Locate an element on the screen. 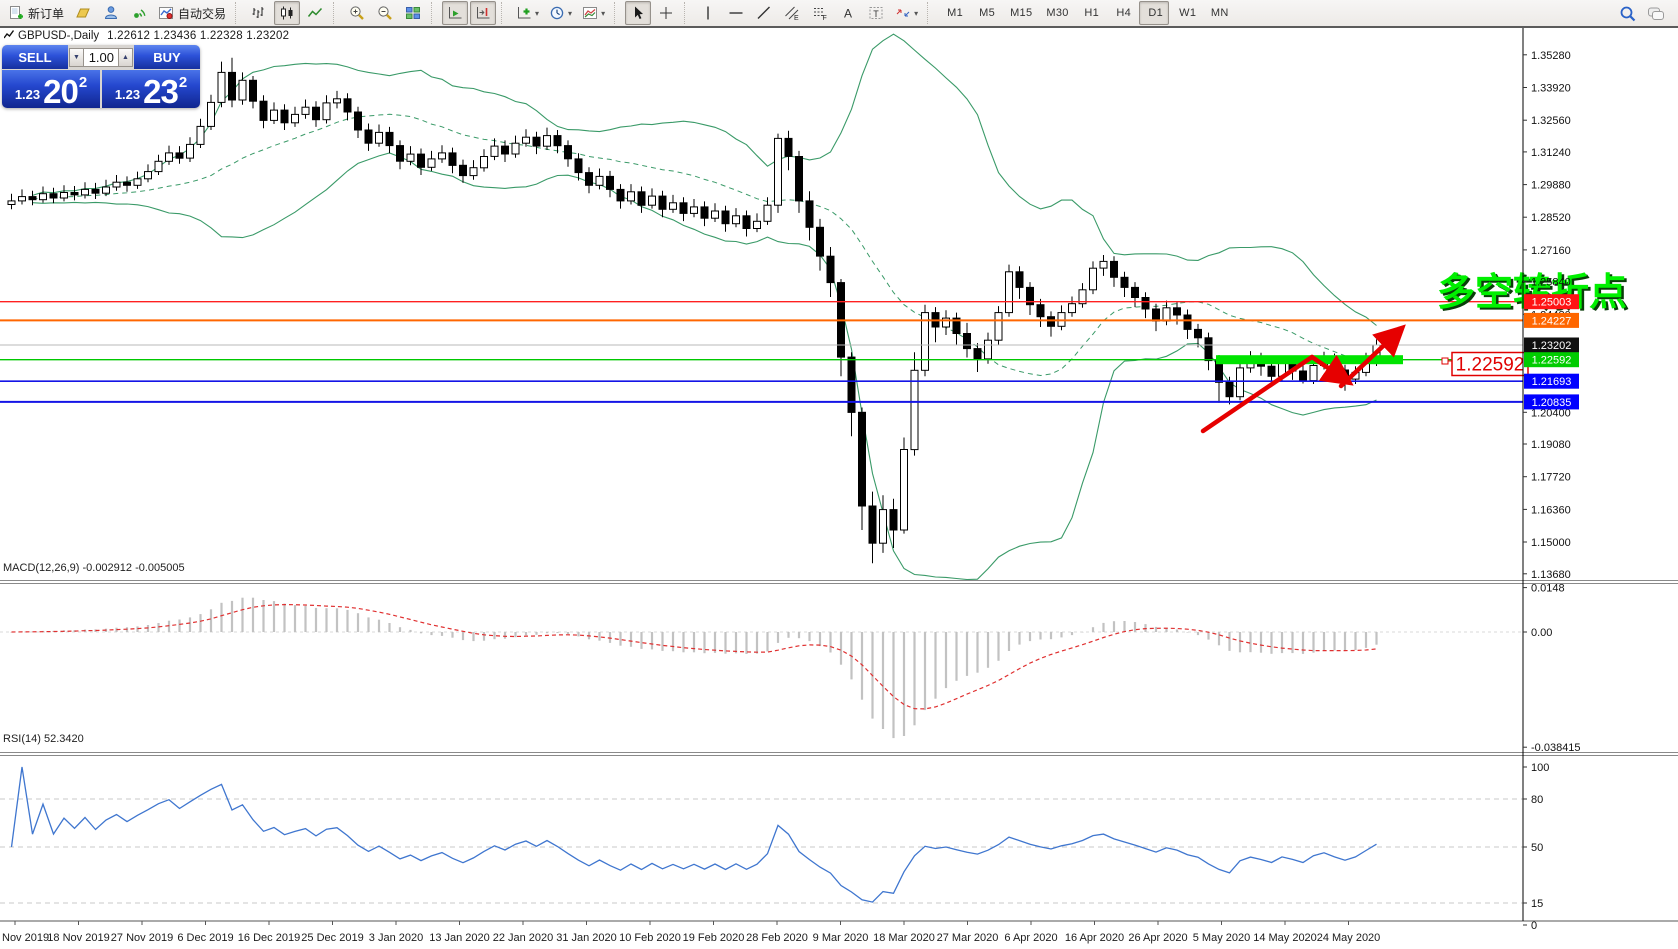 The width and height of the screenshot is (1678, 949). price-axis-label: 1.32560 is located at coordinates (1551, 121).